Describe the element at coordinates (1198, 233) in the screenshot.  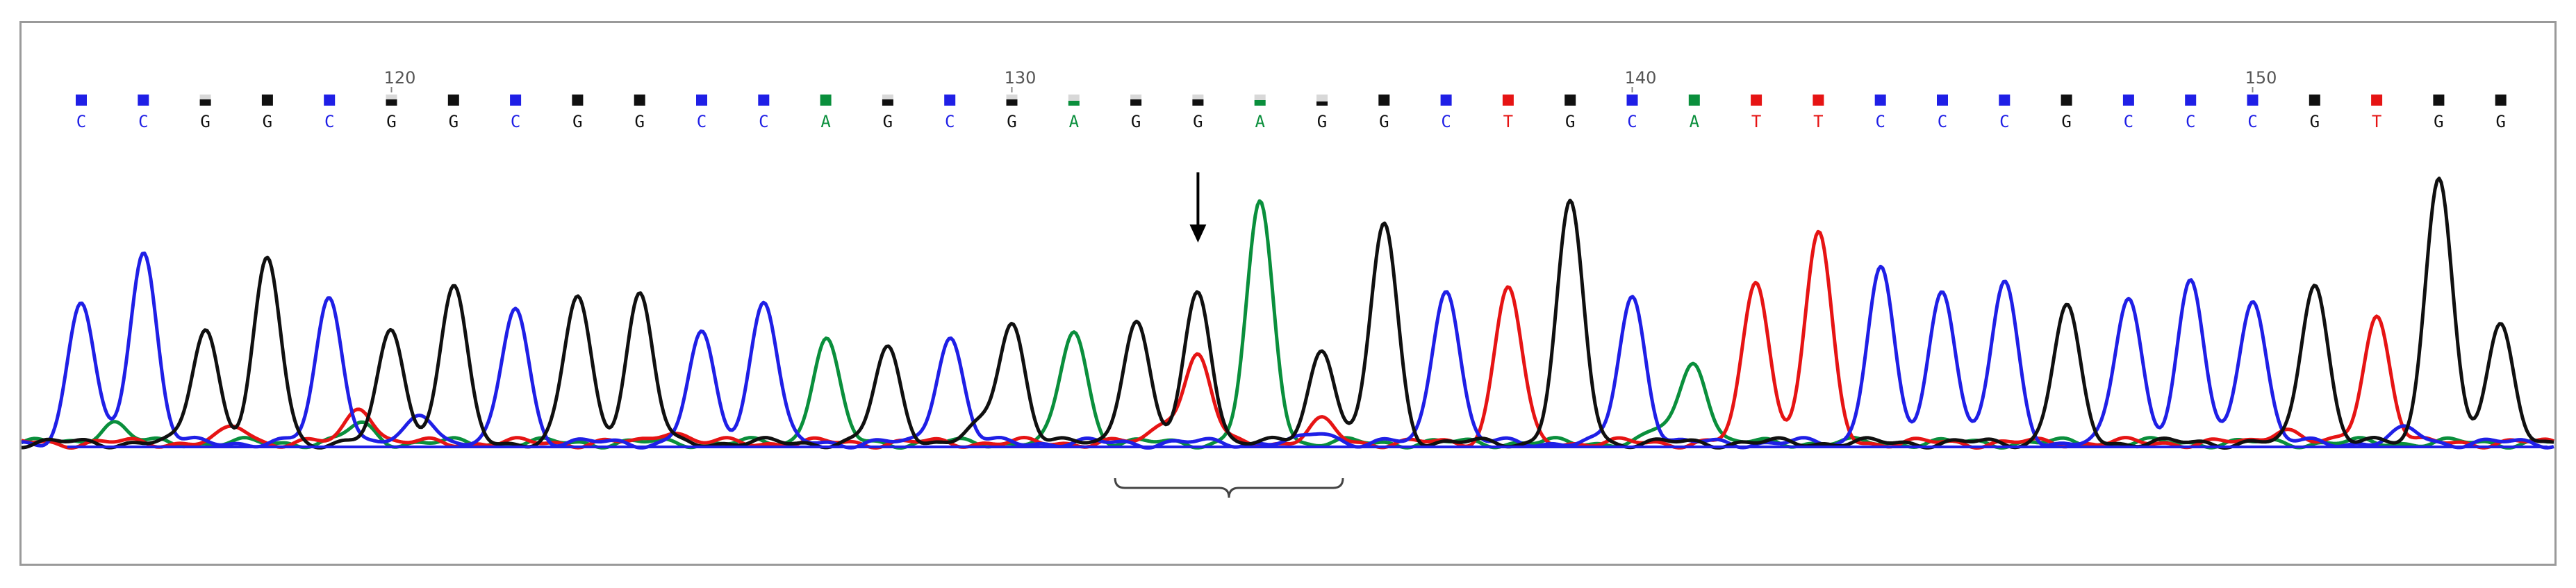
I see `variant-arrow-head` at that location.